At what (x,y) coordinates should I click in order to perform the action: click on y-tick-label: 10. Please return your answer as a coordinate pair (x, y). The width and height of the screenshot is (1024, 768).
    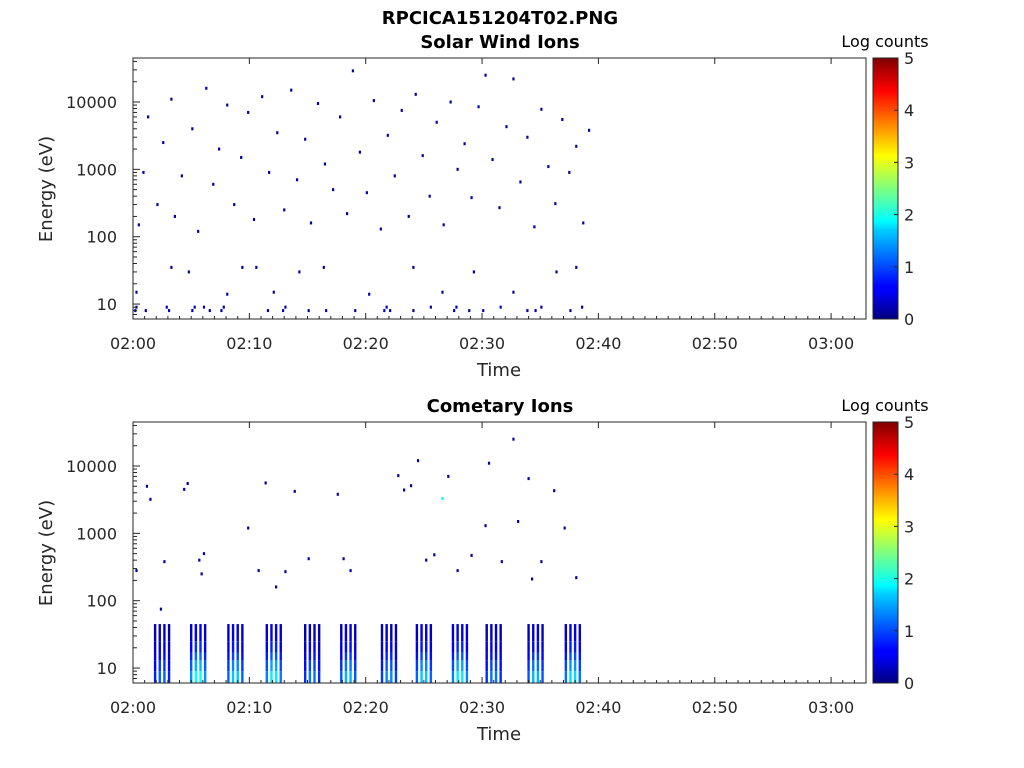
    Looking at the image, I should click on (107, 304).